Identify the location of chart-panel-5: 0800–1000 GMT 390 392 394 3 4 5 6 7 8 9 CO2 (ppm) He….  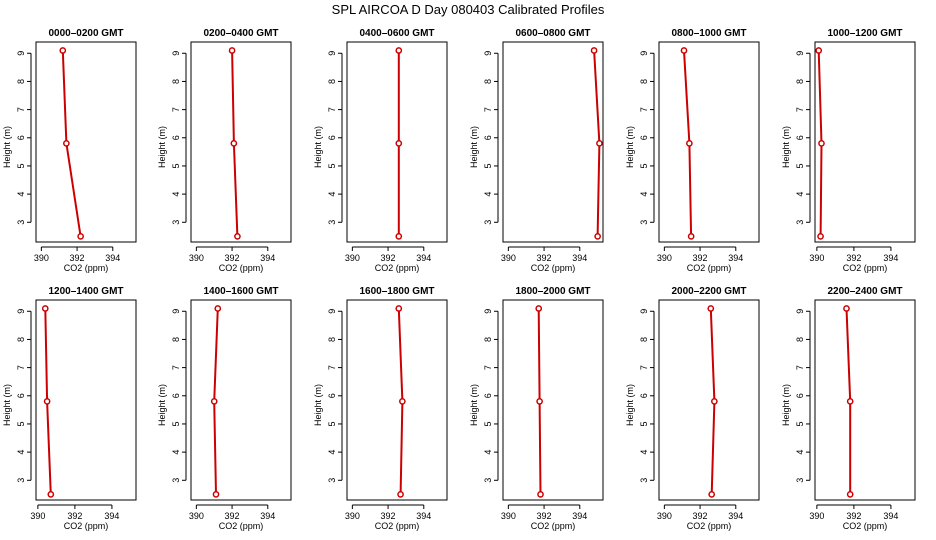
(692, 150).